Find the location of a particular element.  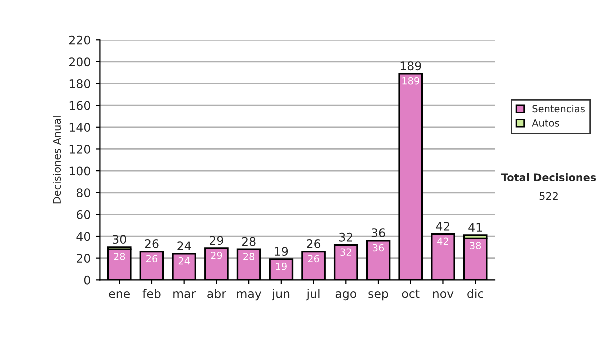

y-tick-label: 40 is located at coordinates (83, 237).